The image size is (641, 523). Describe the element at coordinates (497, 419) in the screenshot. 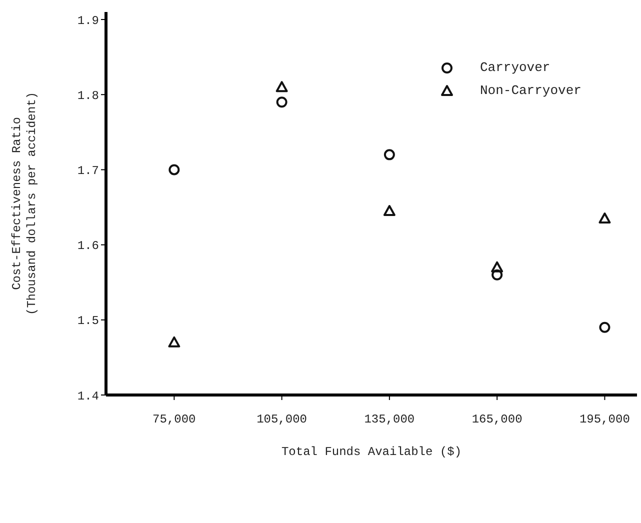

I see `x-tick-label: 165,000` at that location.